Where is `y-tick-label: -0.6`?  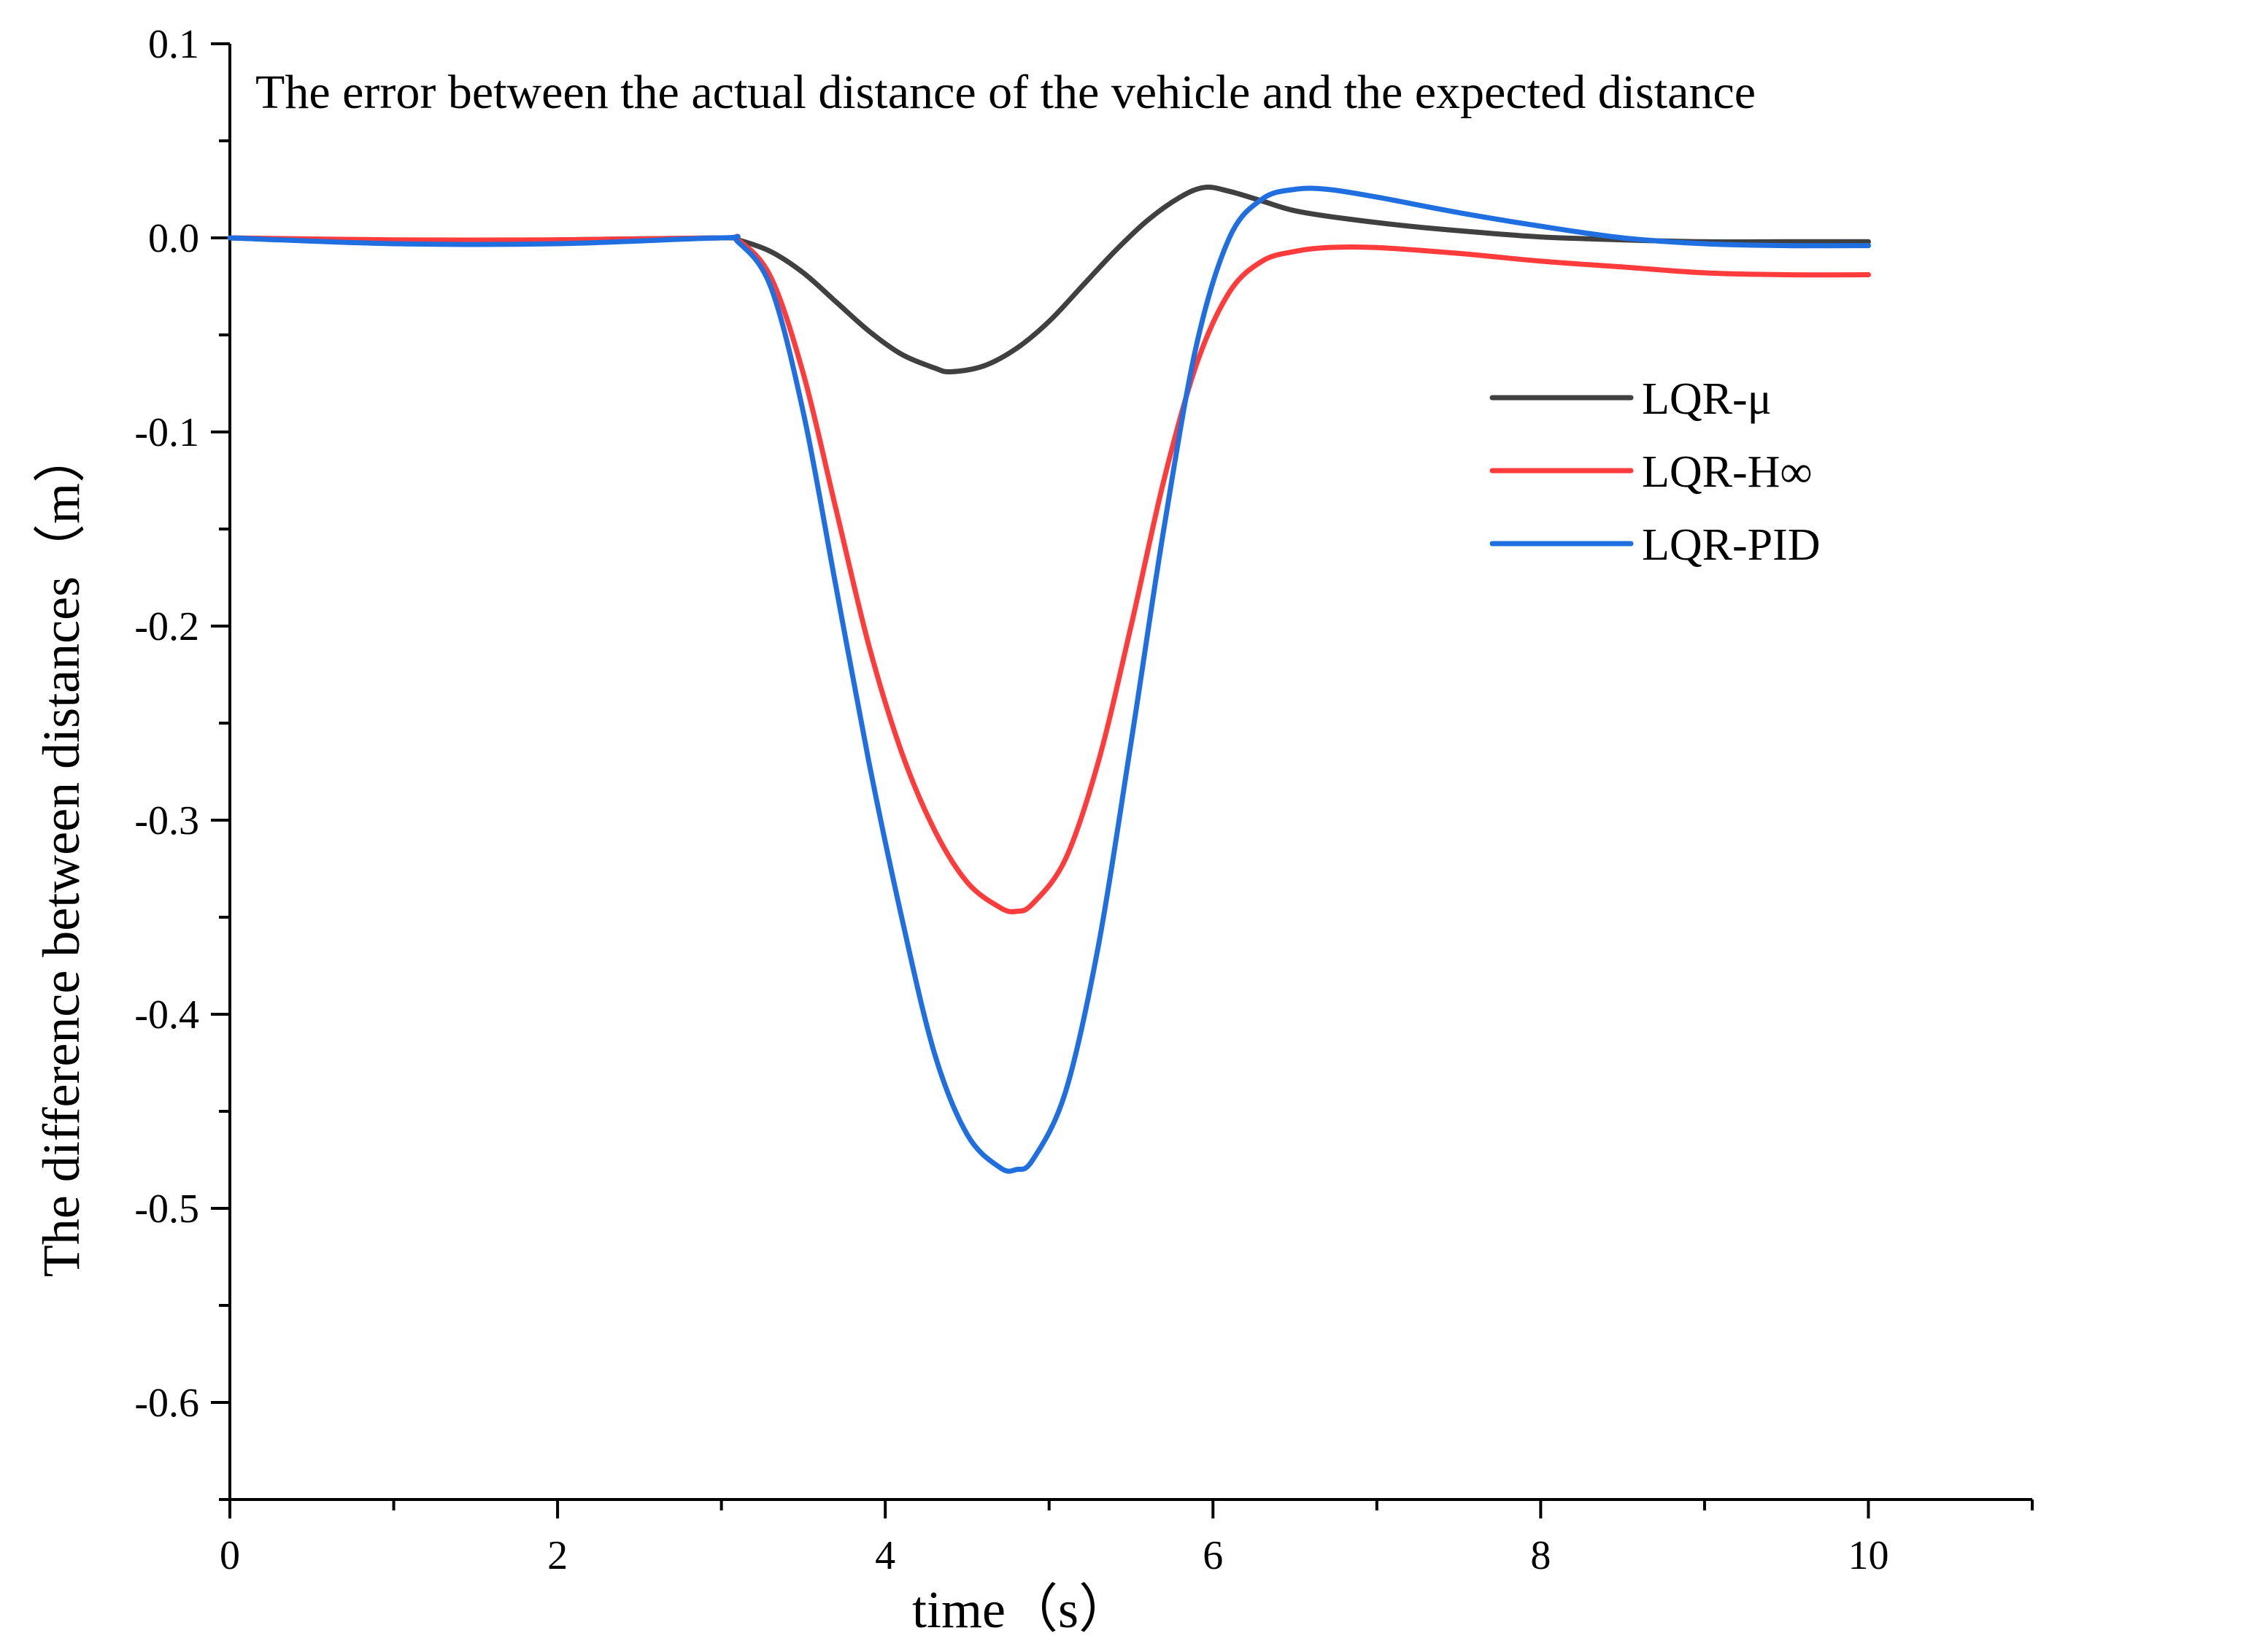
y-tick-label: -0.6 is located at coordinates (166, 1403).